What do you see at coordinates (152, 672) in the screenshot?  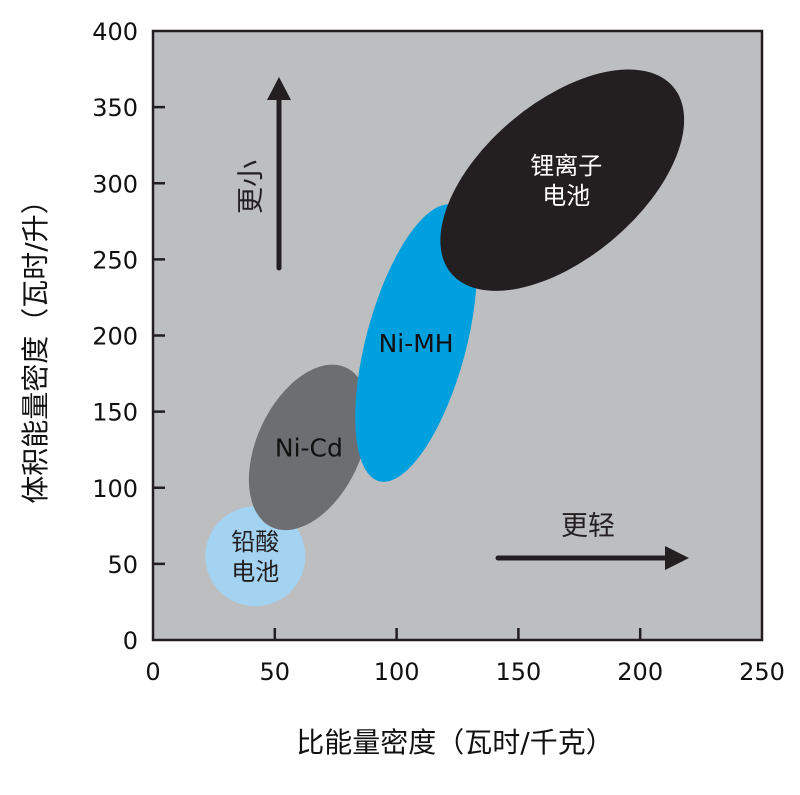 I see `x-tick-label: 0` at bounding box center [152, 672].